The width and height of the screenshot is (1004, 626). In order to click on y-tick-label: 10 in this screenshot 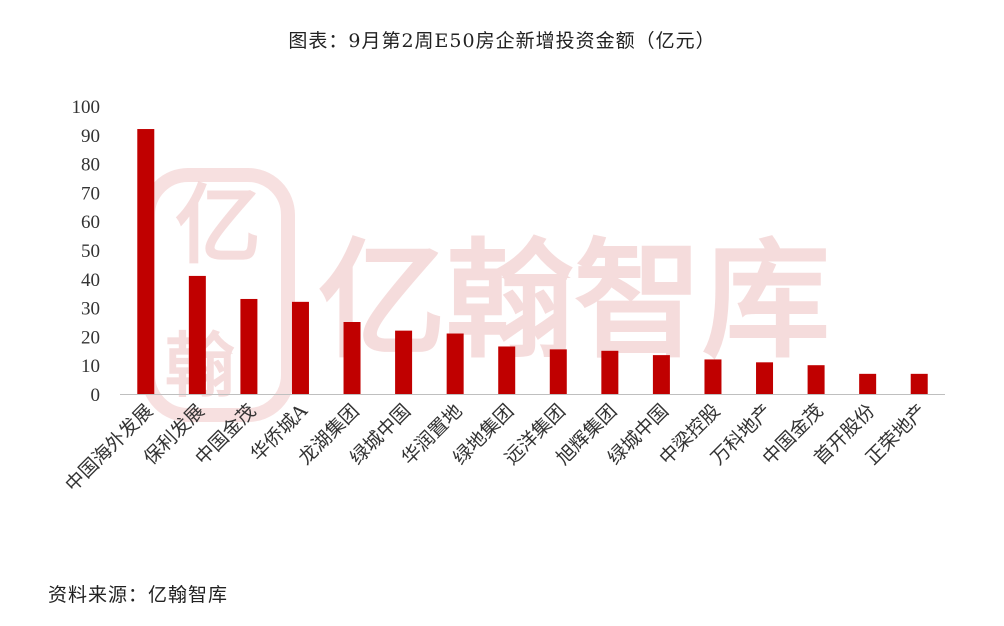, I will do `click(90, 366)`.